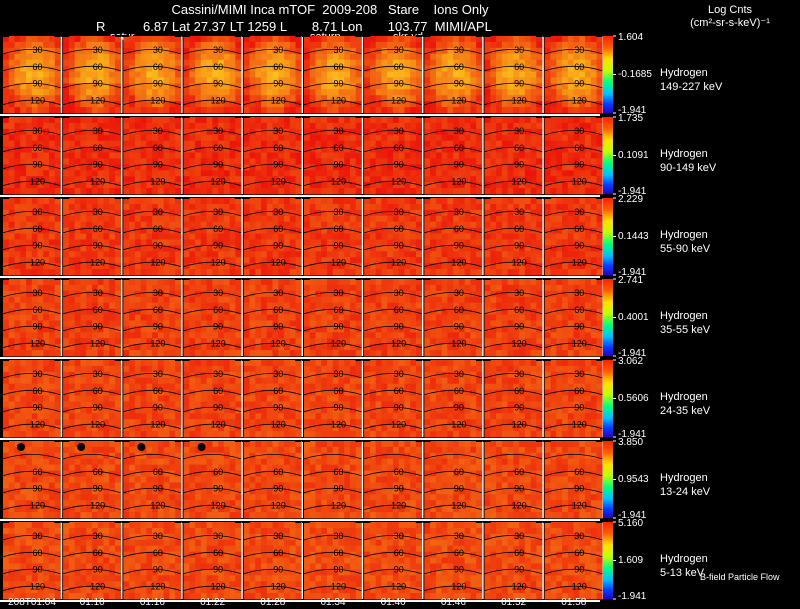  What do you see at coordinates (519, 263) in the screenshot?
I see `angle-label: 120` at bounding box center [519, 263].